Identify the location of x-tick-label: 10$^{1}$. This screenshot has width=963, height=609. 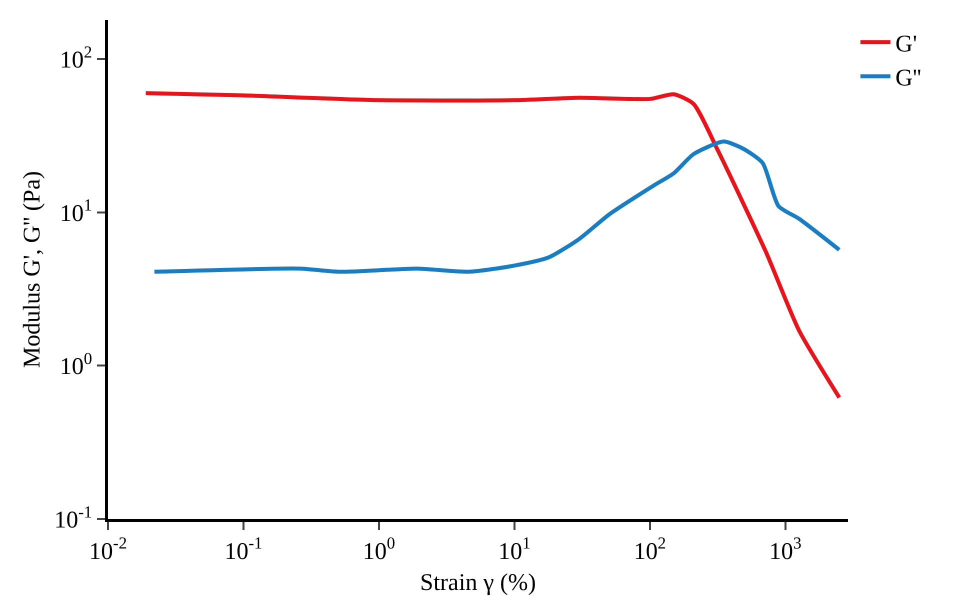
(514, 549).